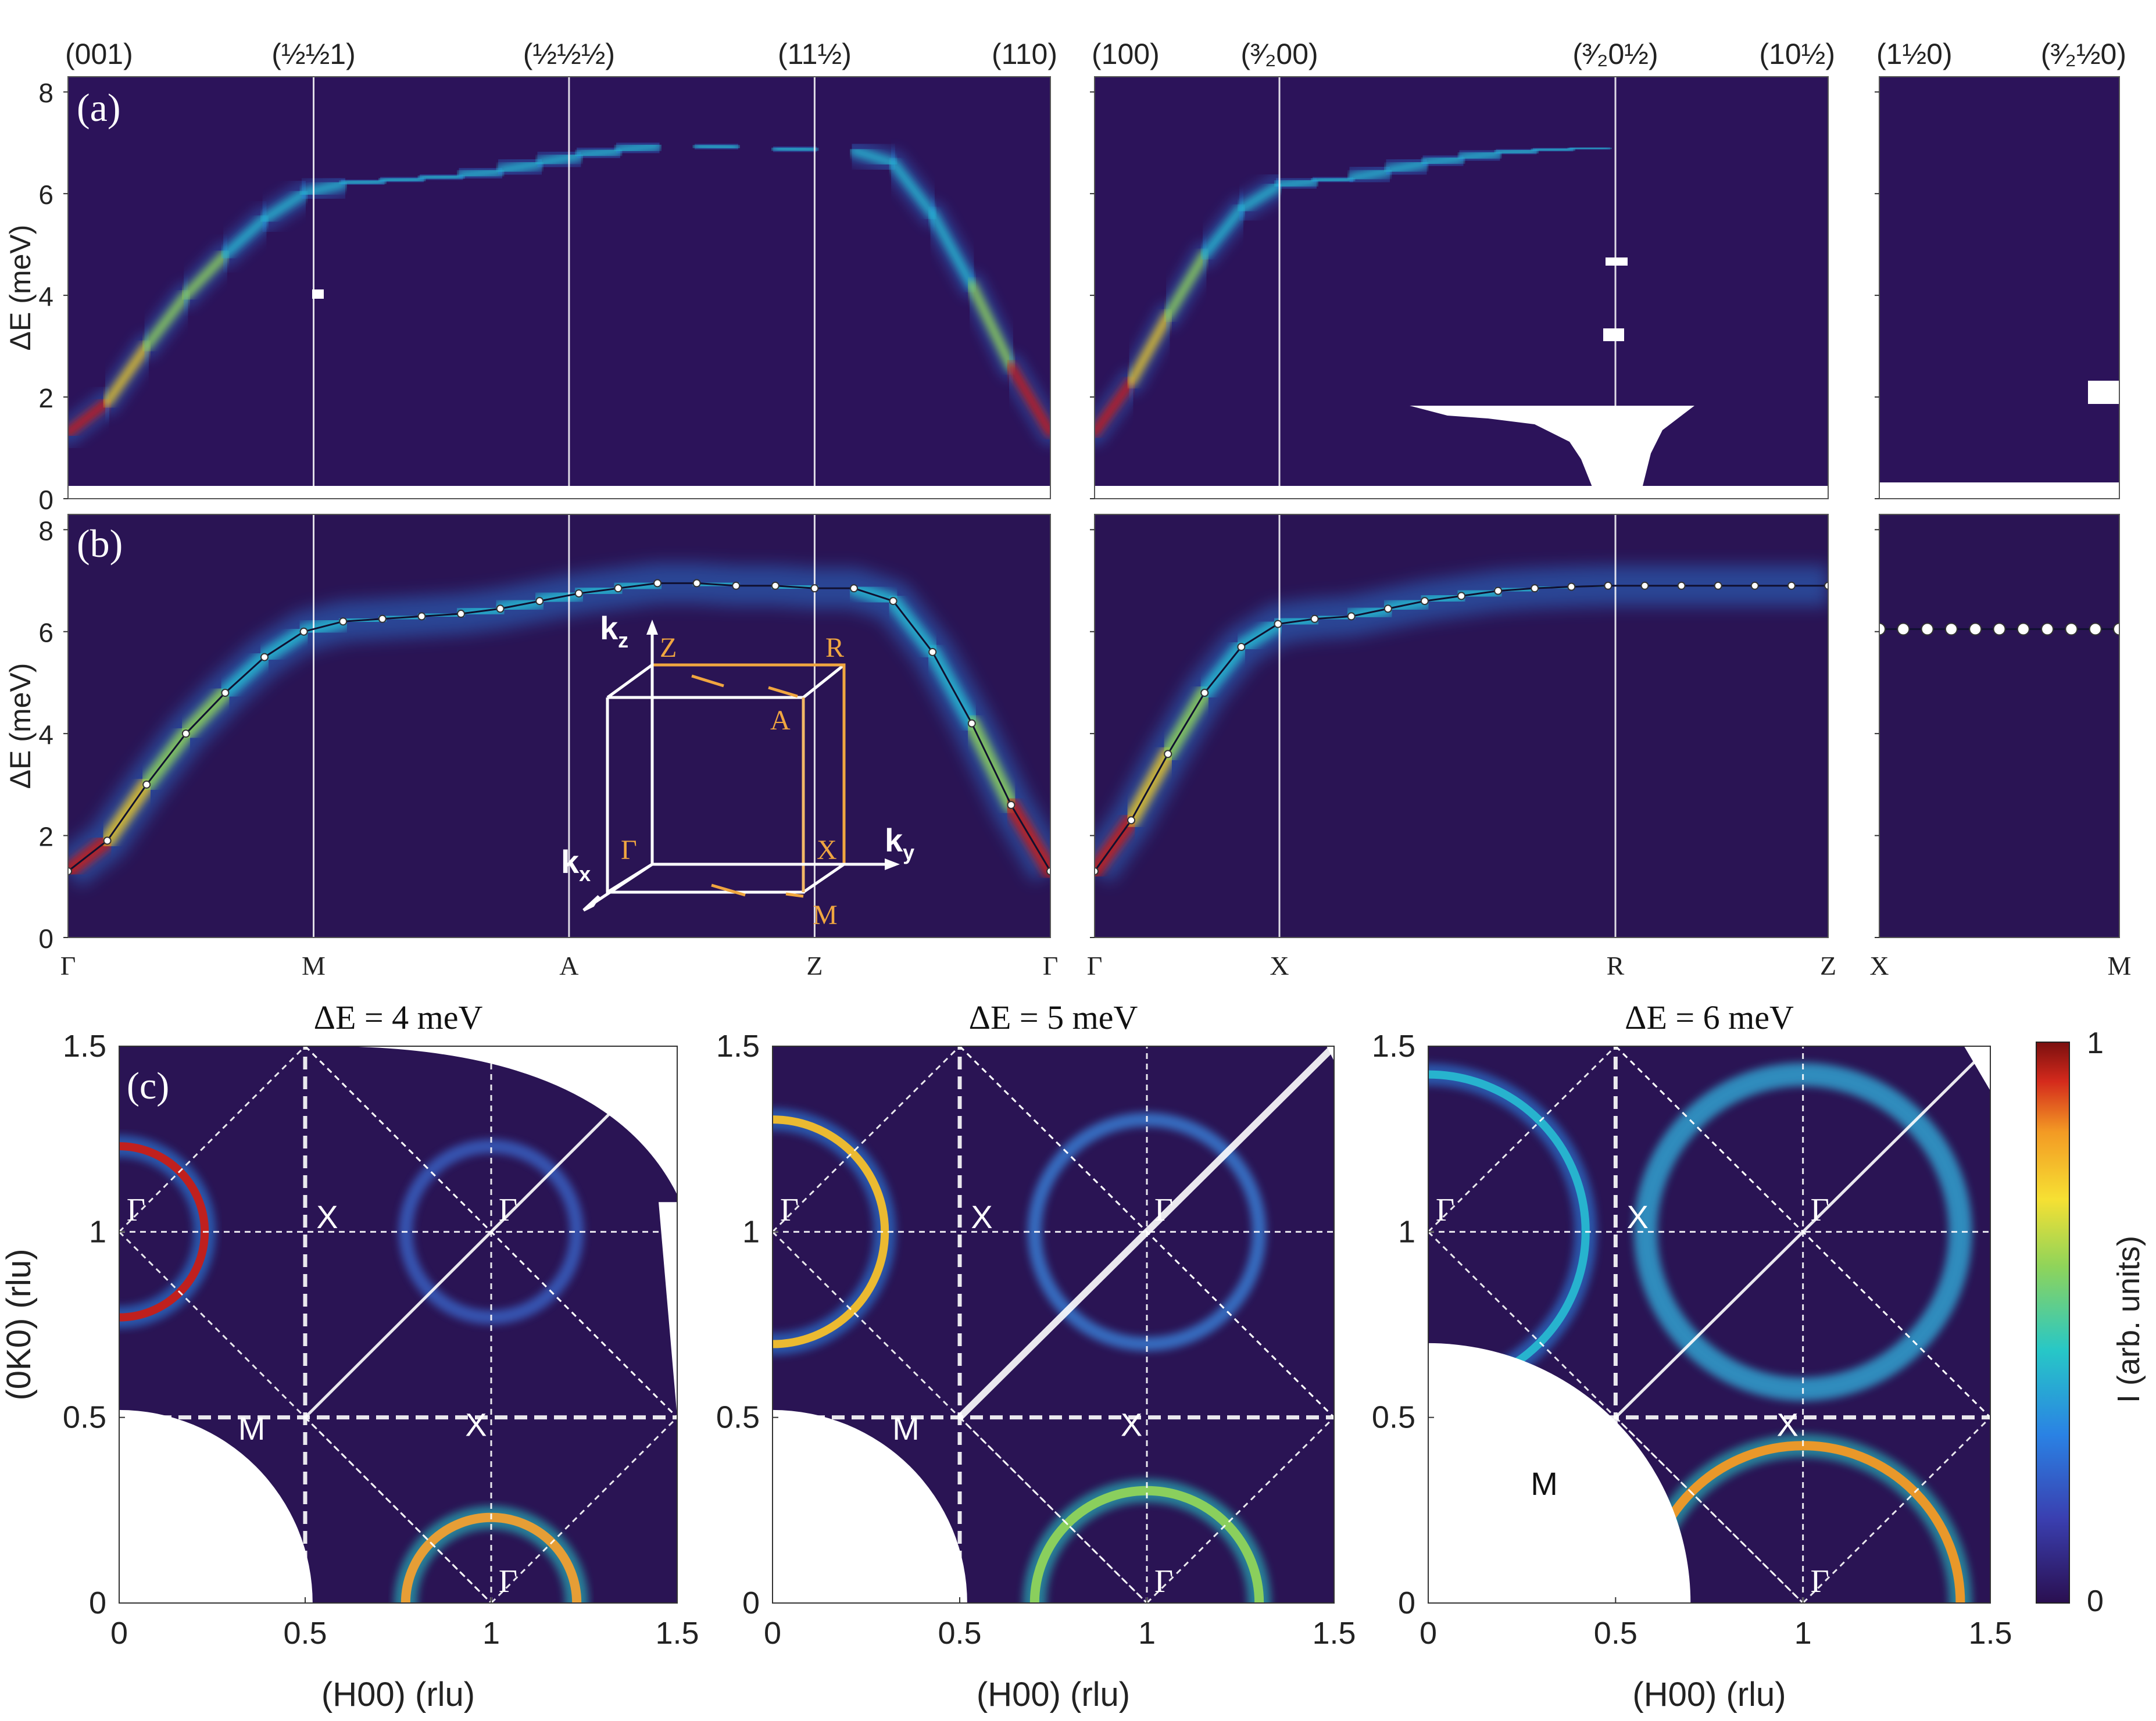 This screenshot has width=2156, height=1721. What do you see at coordinates (1797, 54) in the screenshot?
I see `top-q-label: (10½)` at bounding box center [1797, 54].